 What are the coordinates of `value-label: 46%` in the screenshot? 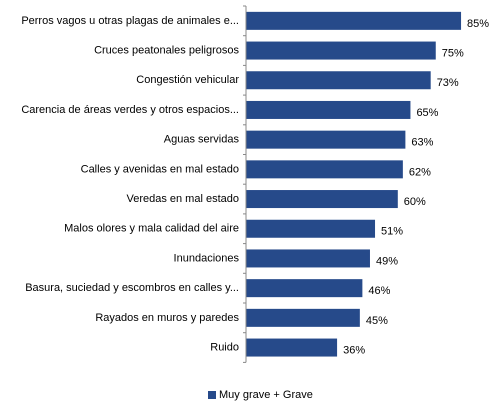 It's located at (379, 291).